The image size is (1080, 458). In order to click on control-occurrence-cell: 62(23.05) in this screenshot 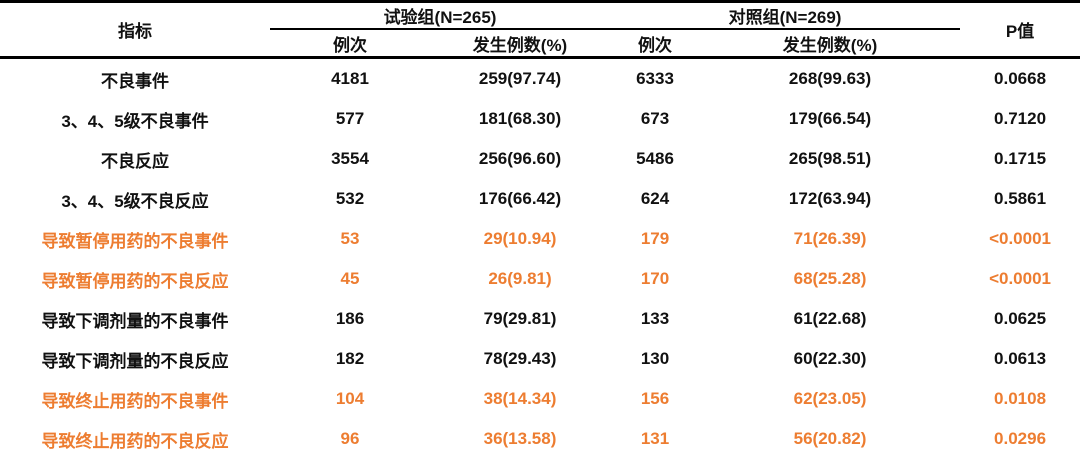, I will do `click(830, 398)`.